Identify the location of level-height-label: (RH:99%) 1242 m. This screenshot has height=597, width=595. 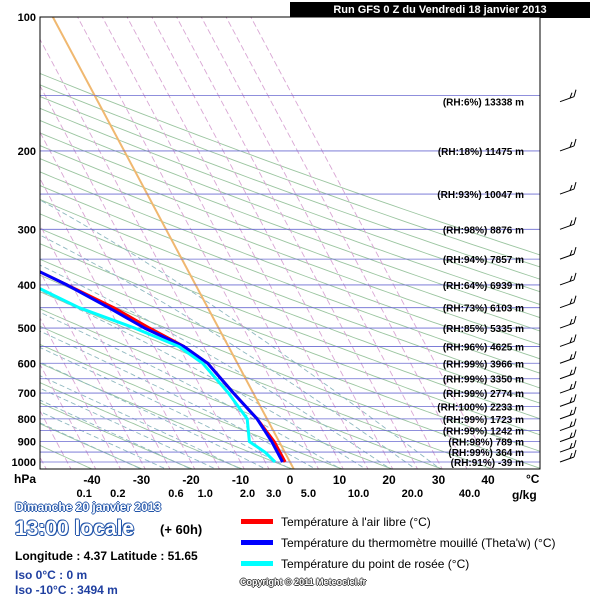
(483, 432).